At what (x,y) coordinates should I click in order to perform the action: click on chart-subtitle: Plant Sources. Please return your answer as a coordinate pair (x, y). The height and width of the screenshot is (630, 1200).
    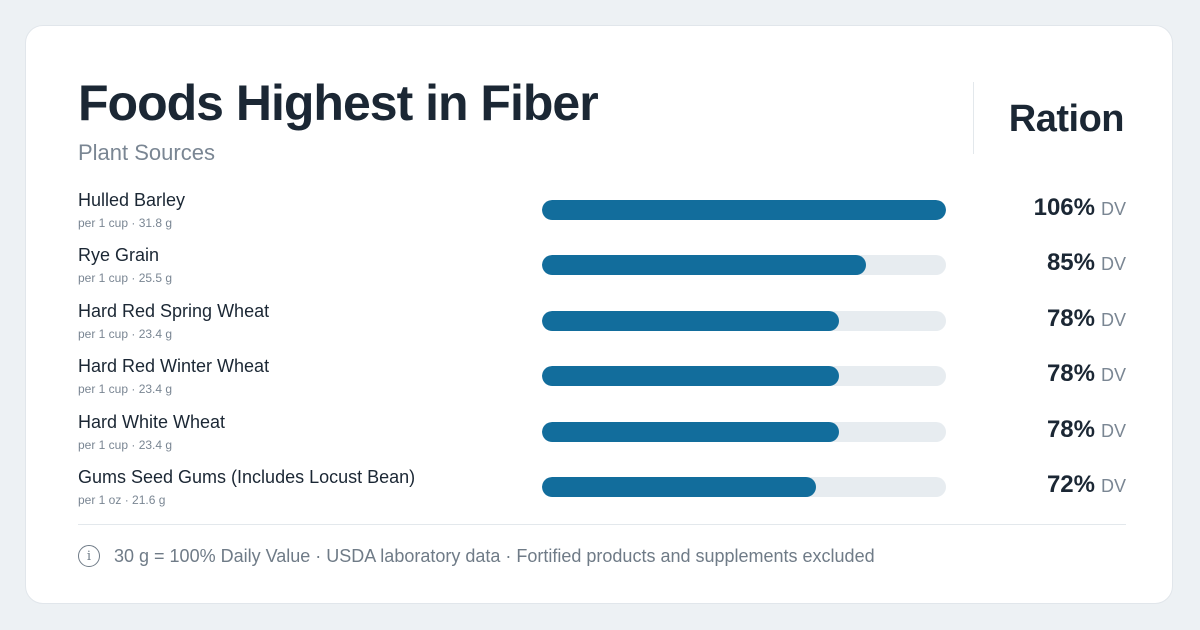
    Looking at the image, I should click on (146, 152).